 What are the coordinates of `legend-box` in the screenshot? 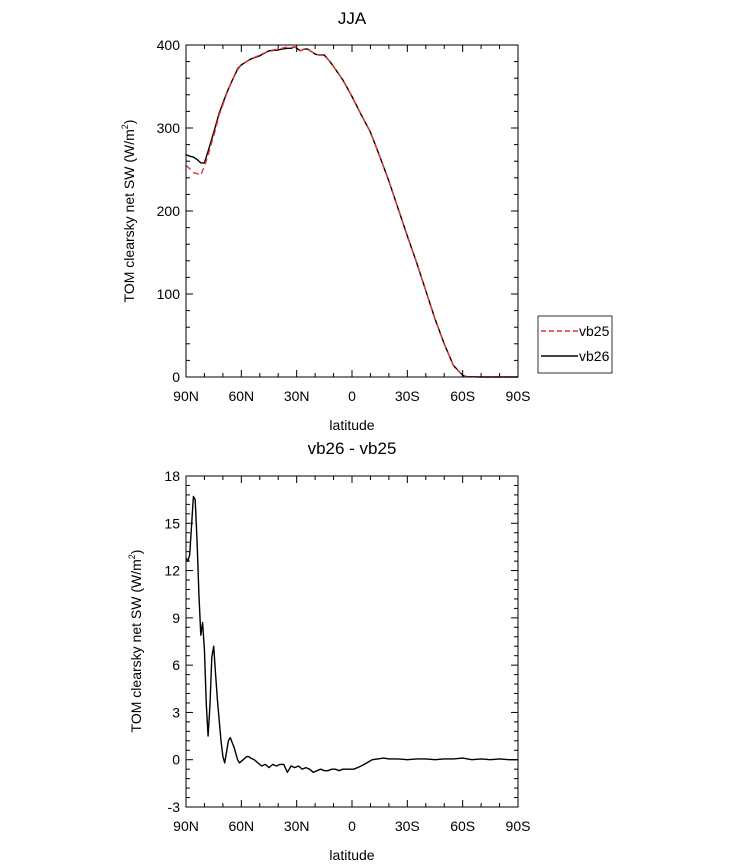 It's located at (575, 344).